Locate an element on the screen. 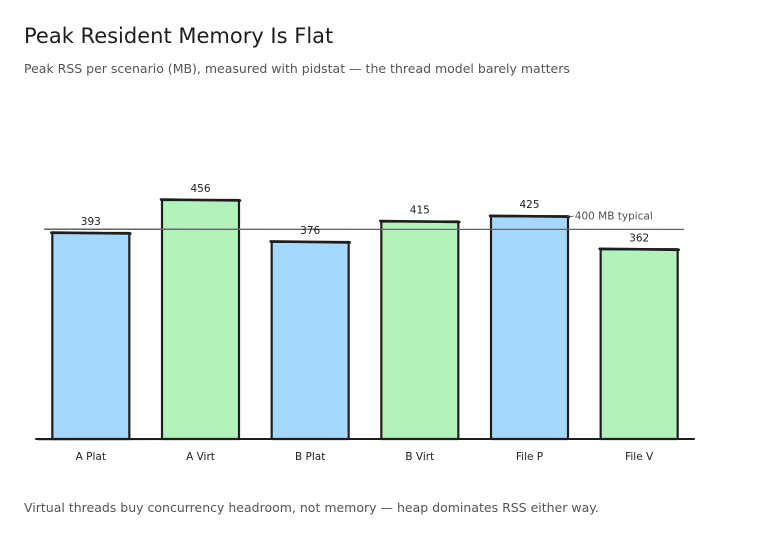 The image size is (762, 543). category-label: File P is located at coordinates (529, 457).